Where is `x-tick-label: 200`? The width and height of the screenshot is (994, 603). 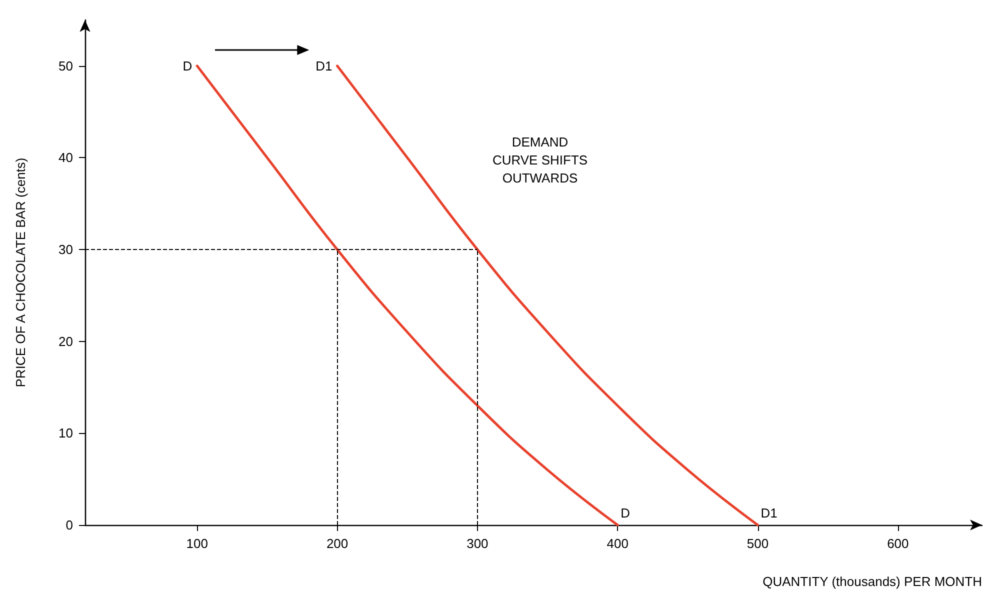 x-tick-label: 200 is located at coordinates (337, 543).